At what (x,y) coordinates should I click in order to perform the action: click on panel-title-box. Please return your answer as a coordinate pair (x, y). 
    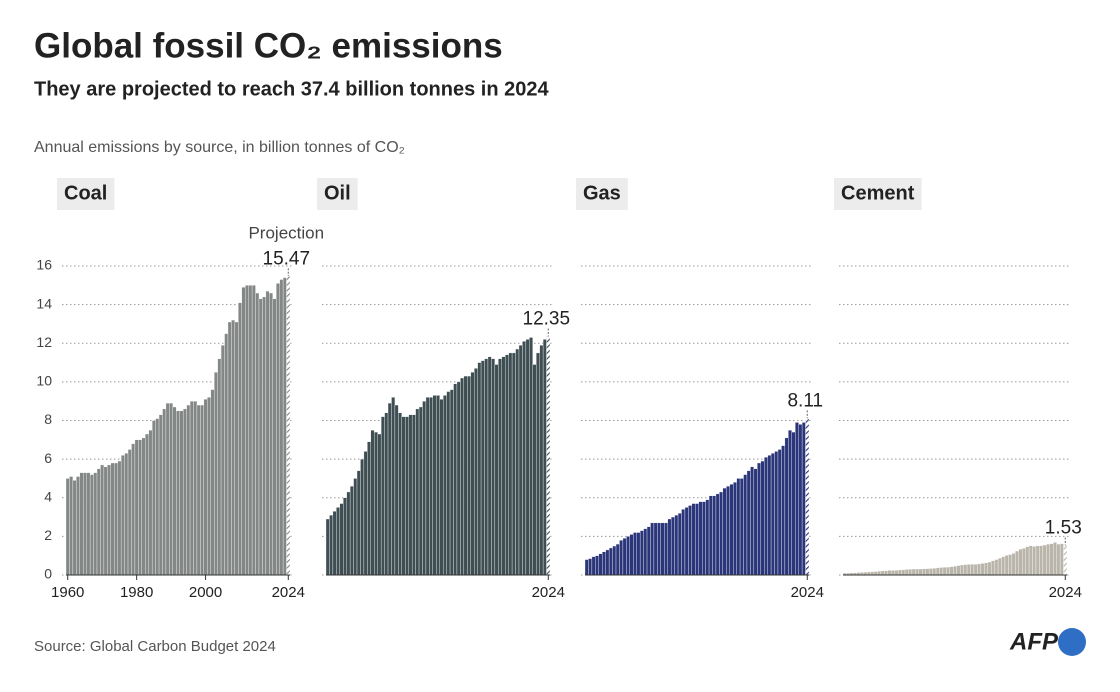
    Looking at the image, I should click on (878, 194).